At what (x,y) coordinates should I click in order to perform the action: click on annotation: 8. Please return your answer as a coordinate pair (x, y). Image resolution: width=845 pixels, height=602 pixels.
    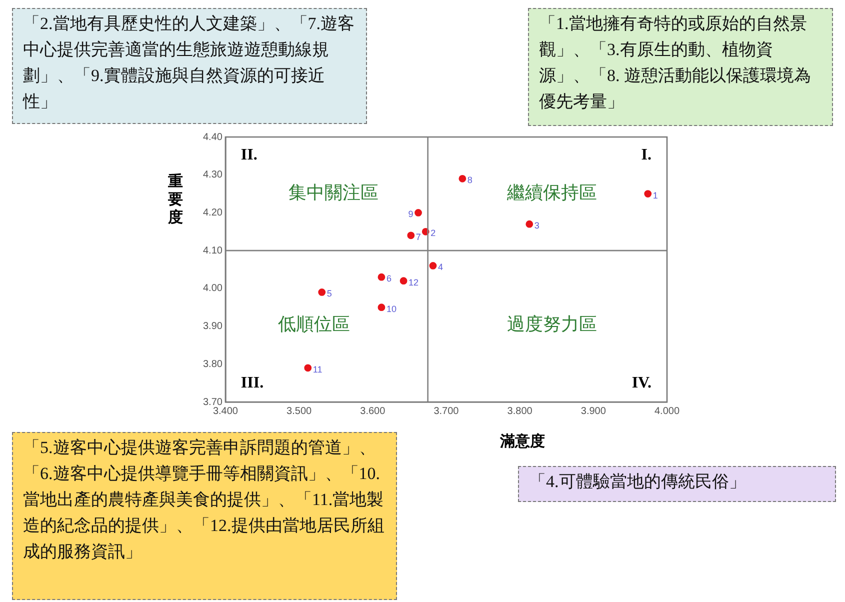
    Looking at the image, I should click on (469, 180).